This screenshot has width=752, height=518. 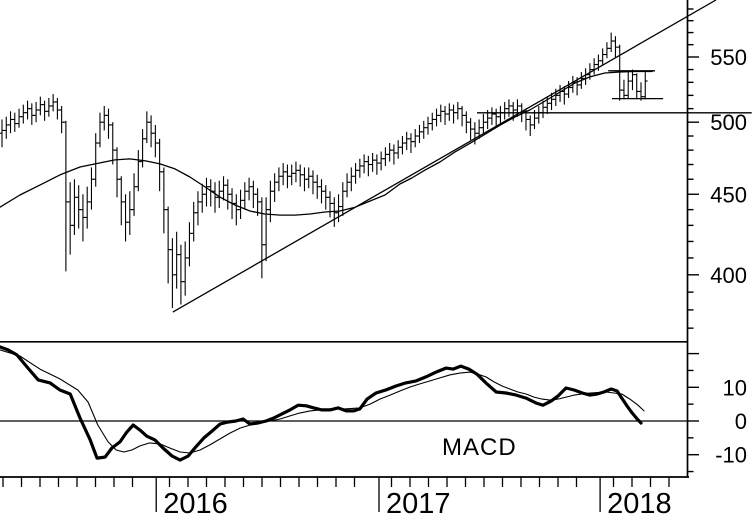 I want to click on price-axis-label: 400, so click(x=728, y=275).